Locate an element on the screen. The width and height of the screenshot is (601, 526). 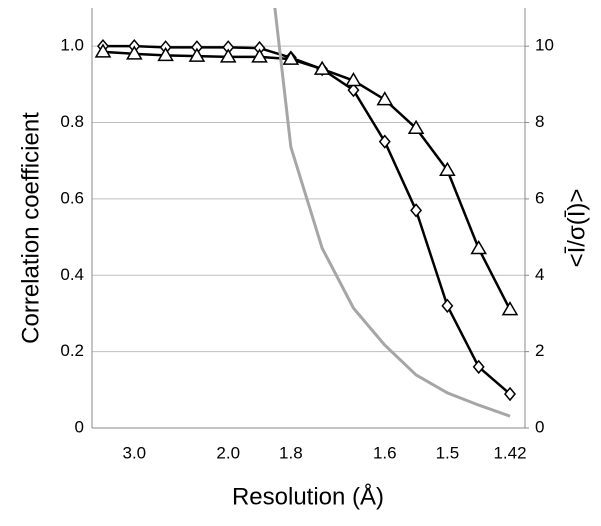
x-tick-label: 1.5 is located at coordinates (448, 452).